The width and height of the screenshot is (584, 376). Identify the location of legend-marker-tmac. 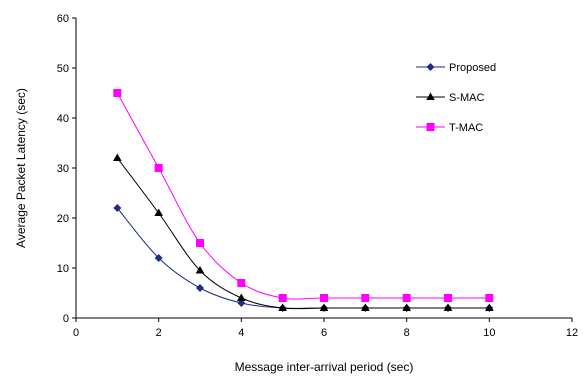
(430, 127).